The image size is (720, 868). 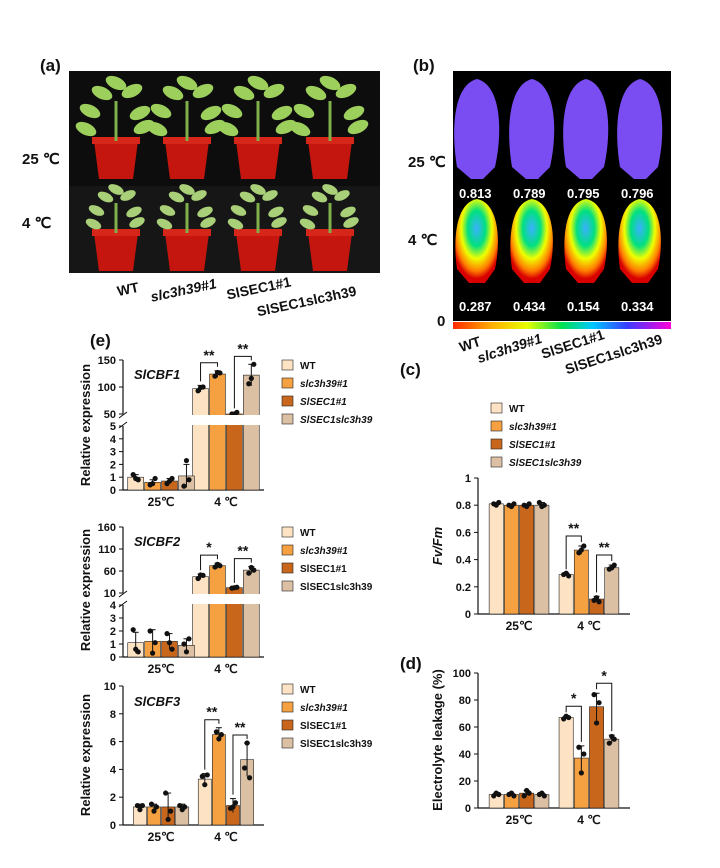 What do you see at coordinates (226, 599) in the screenshot?
I see `break-gap` at bounding box center [226, 599].